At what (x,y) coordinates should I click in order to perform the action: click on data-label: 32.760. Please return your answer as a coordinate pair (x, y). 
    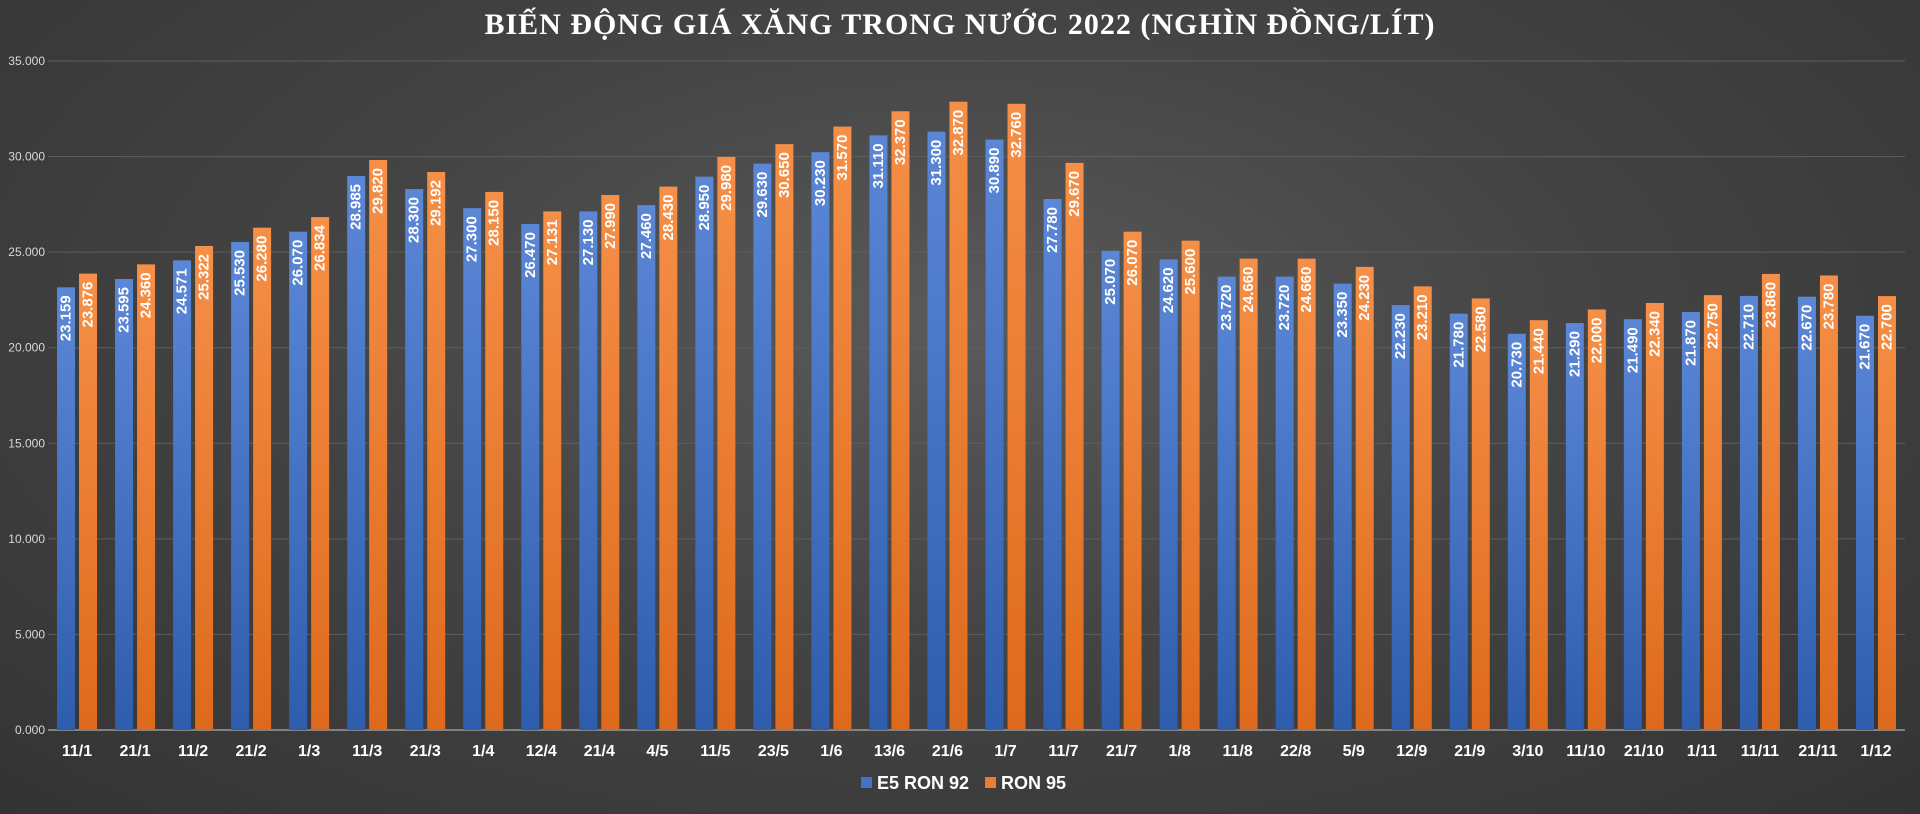
    Looking at the image, I should click on (1016, 135).